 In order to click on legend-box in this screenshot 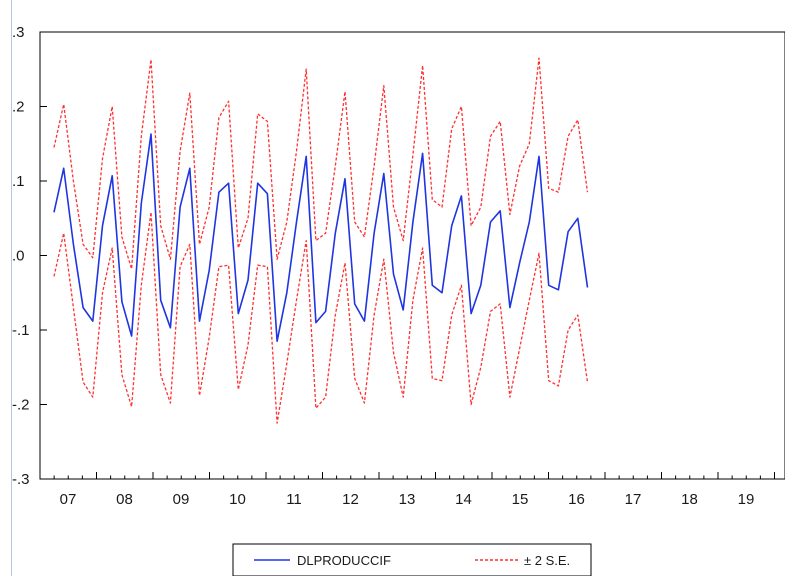, I will do `click(412, 559)`.